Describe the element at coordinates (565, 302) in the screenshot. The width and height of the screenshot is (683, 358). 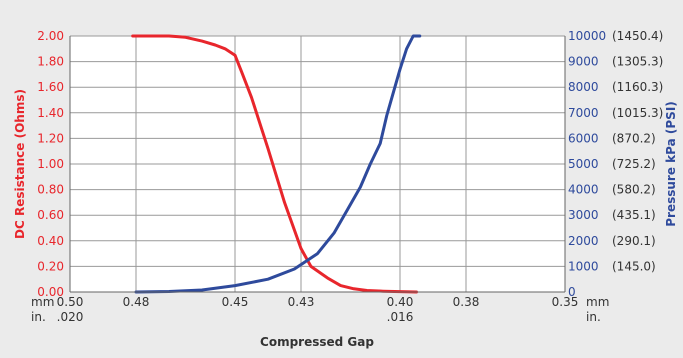
I see `x-tick-label-mm: 0.35` at that location.